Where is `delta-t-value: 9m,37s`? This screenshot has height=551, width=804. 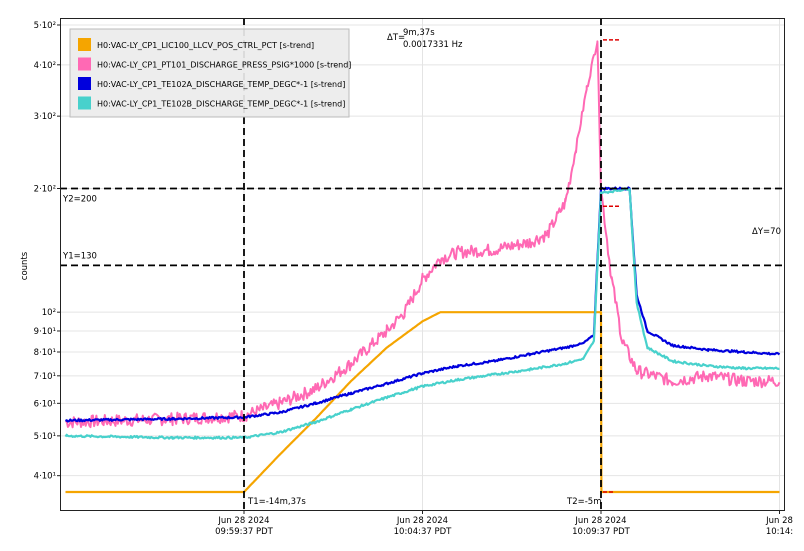 delta-t-value: 9m,37s is located at coordinates (419, 33).